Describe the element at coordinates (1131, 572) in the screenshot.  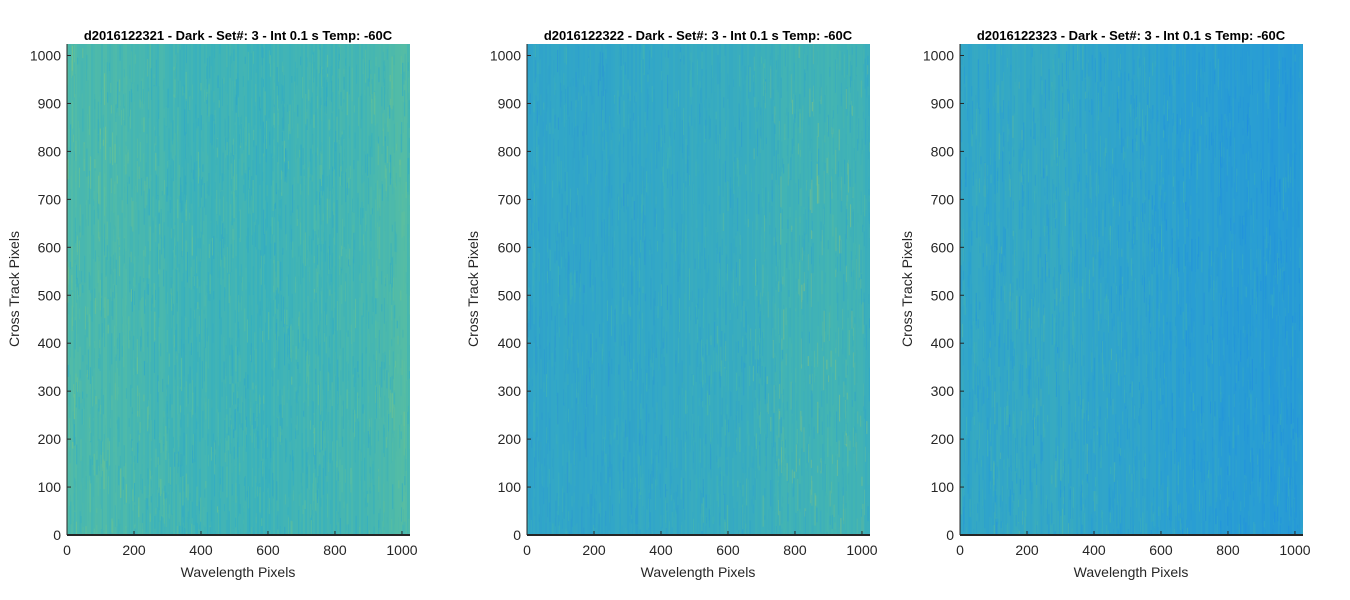
I see `panel-3-x-axis-label: Wavelength Pixels` at that location.